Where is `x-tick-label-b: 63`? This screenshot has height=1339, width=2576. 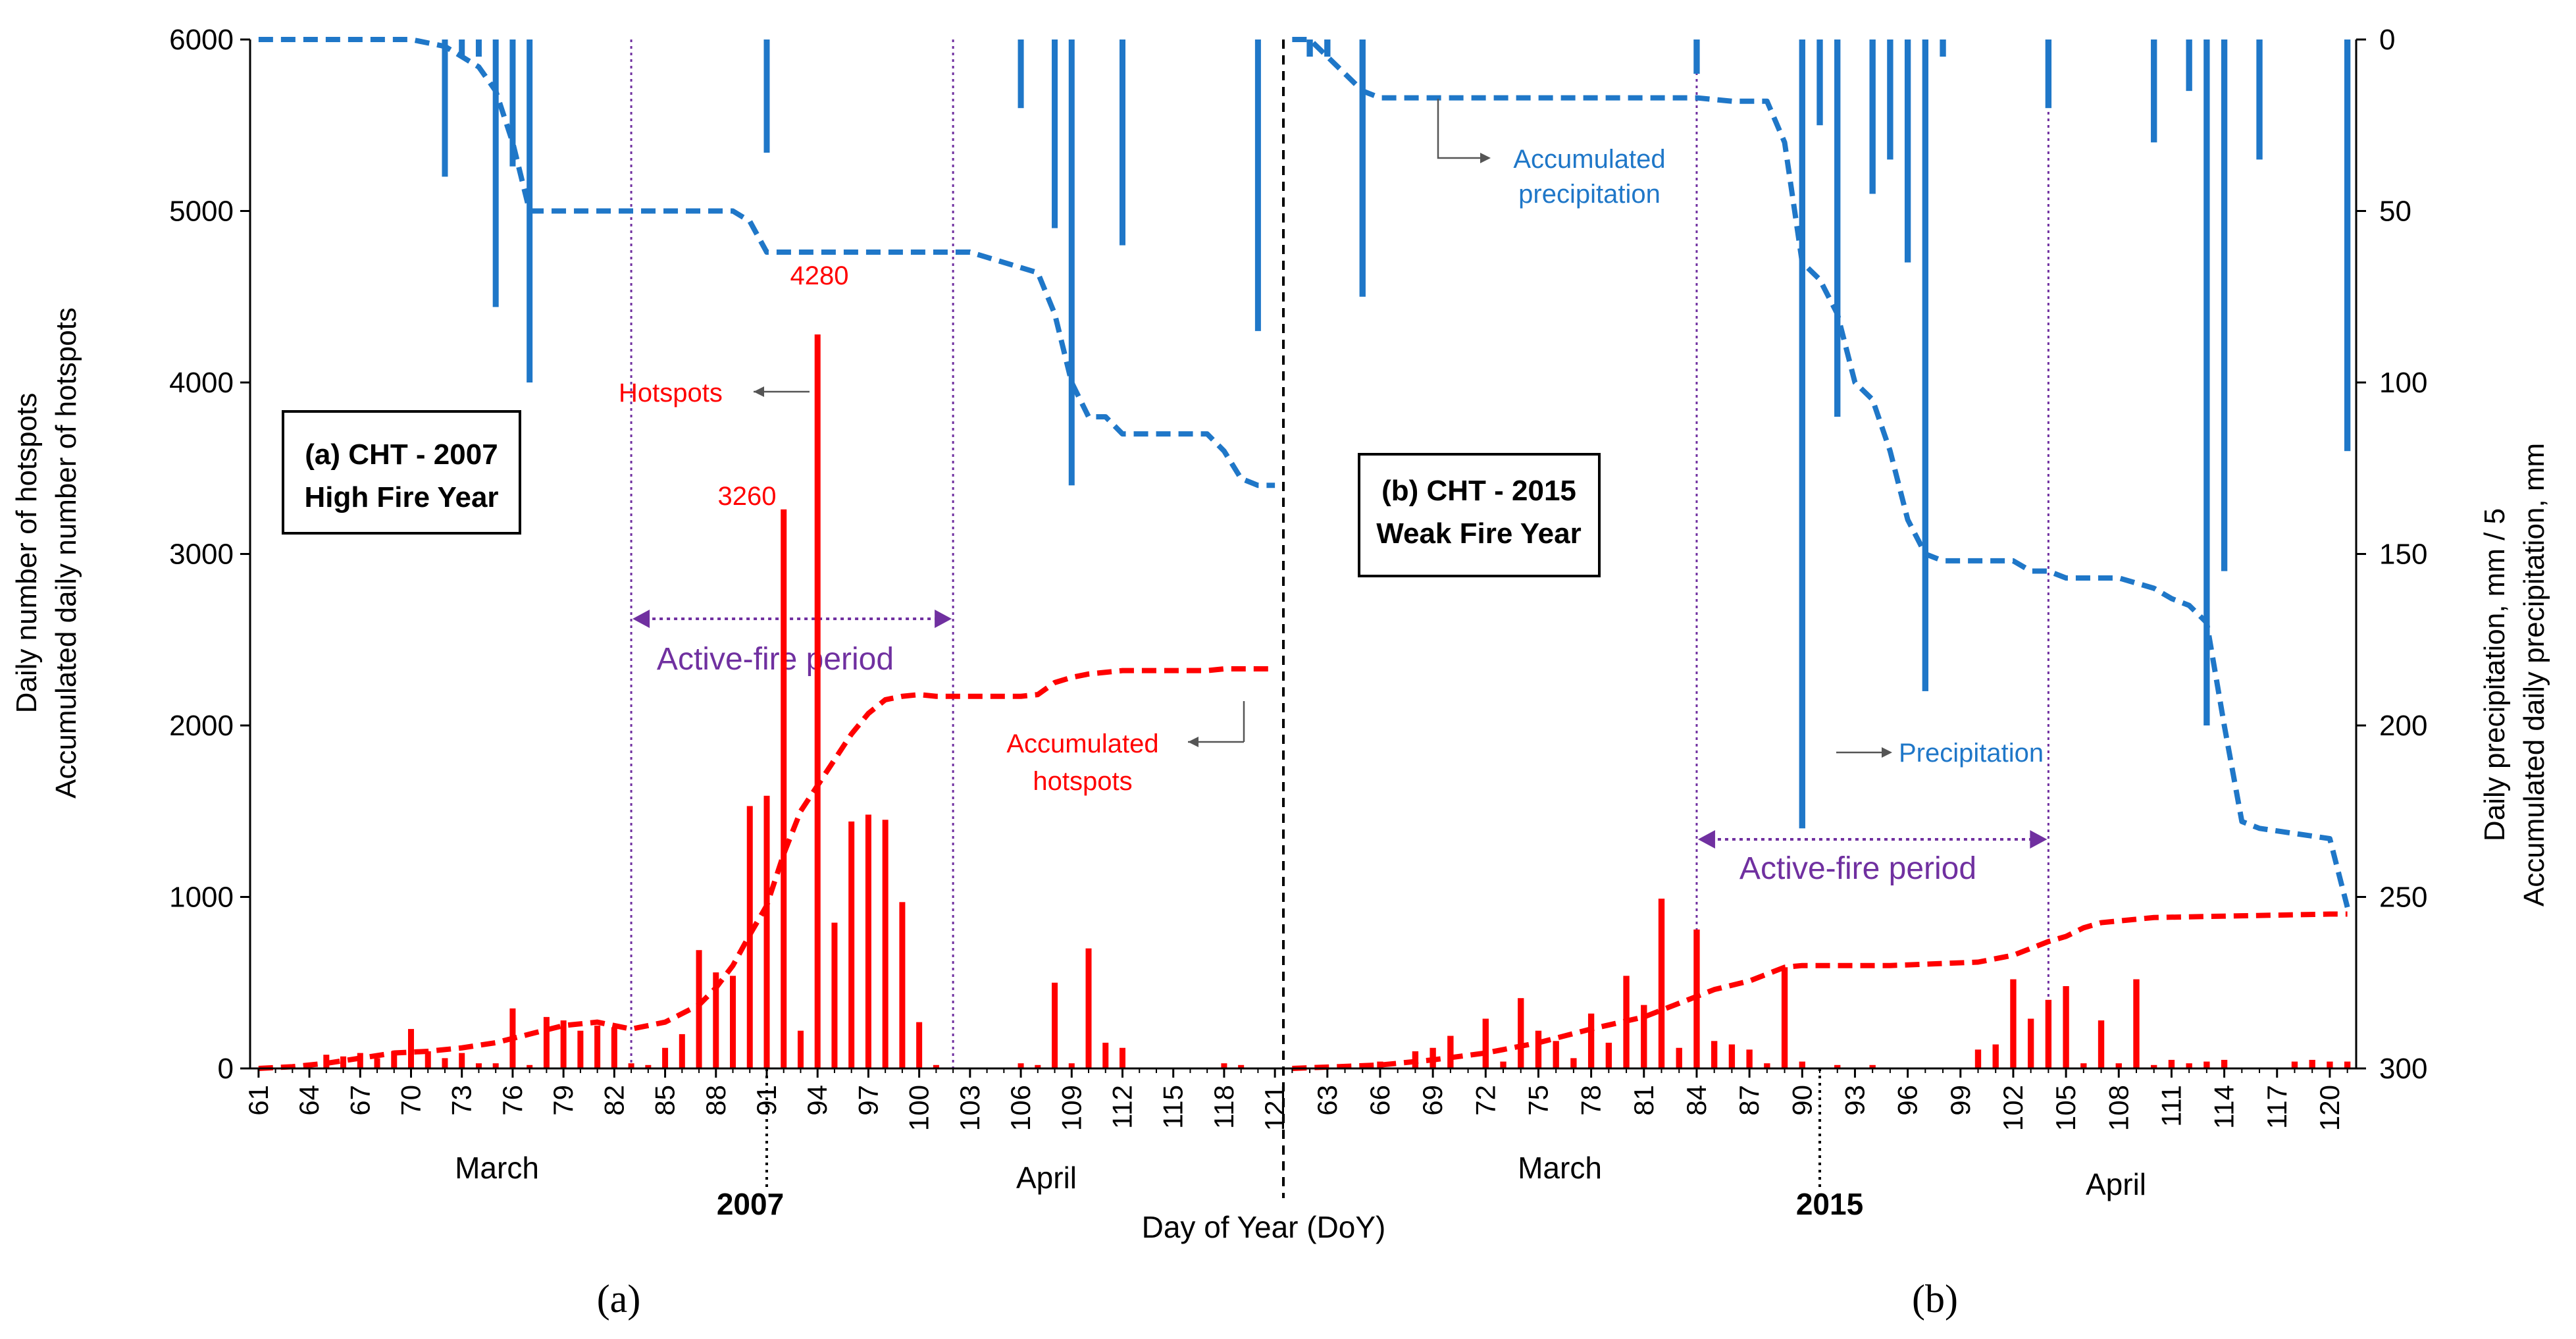
x-tick-label-b: 63 is located at coordinates (1327, 1101).